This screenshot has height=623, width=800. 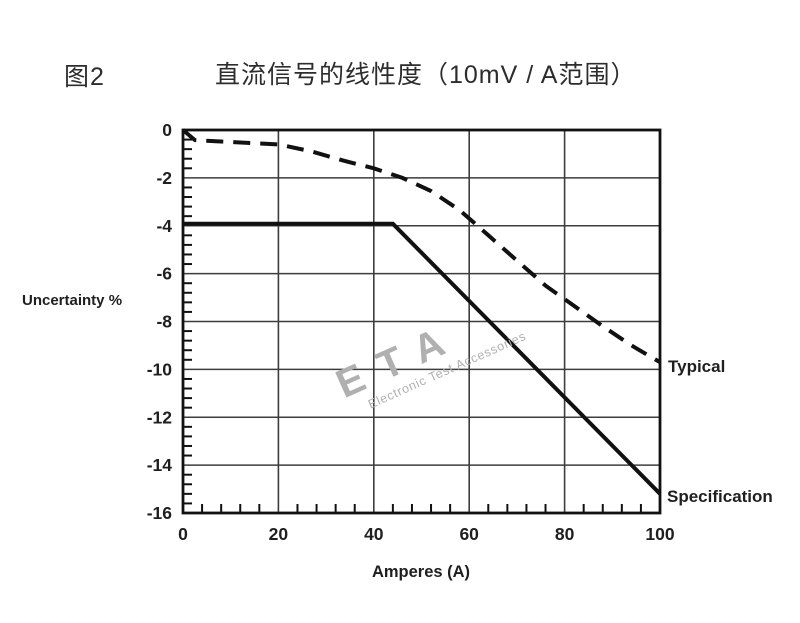 I want to click on y-tick-label: 0, so click(x=167, y=130).